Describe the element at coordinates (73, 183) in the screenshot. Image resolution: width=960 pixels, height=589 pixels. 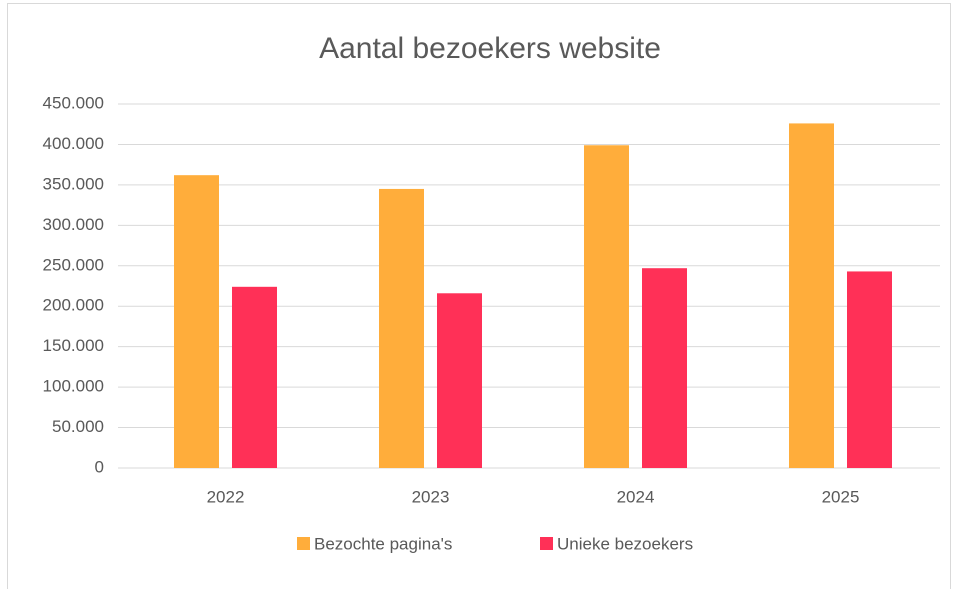
I see `y-tick-label: 350.000` at that location.